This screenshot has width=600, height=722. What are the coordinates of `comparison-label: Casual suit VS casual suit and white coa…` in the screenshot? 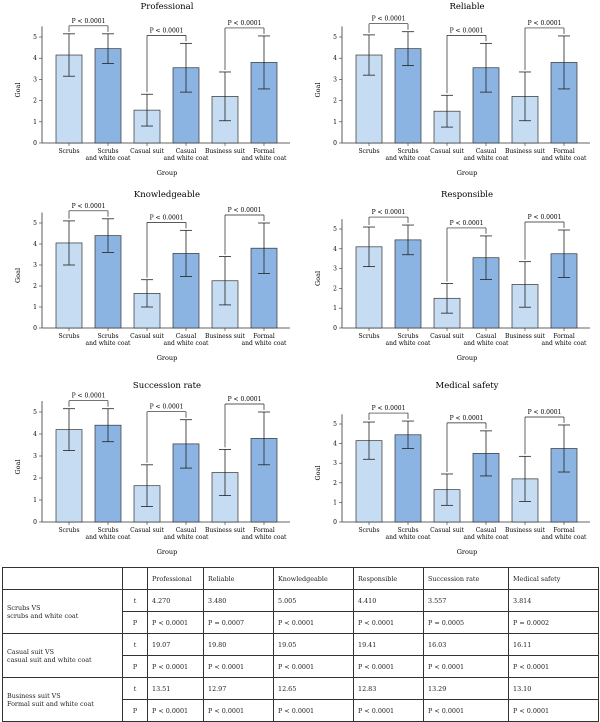 It's located at (62, 655).